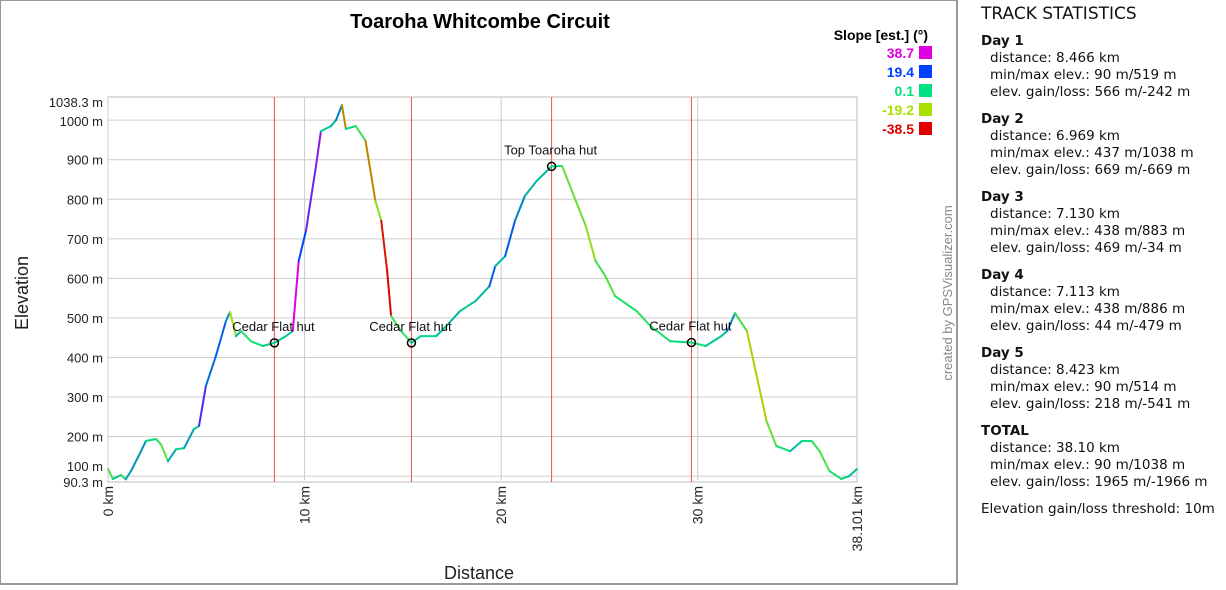 This screenshot has height=590, width=1226. I want to click on section-title: Day 1, so click(1002, 41).